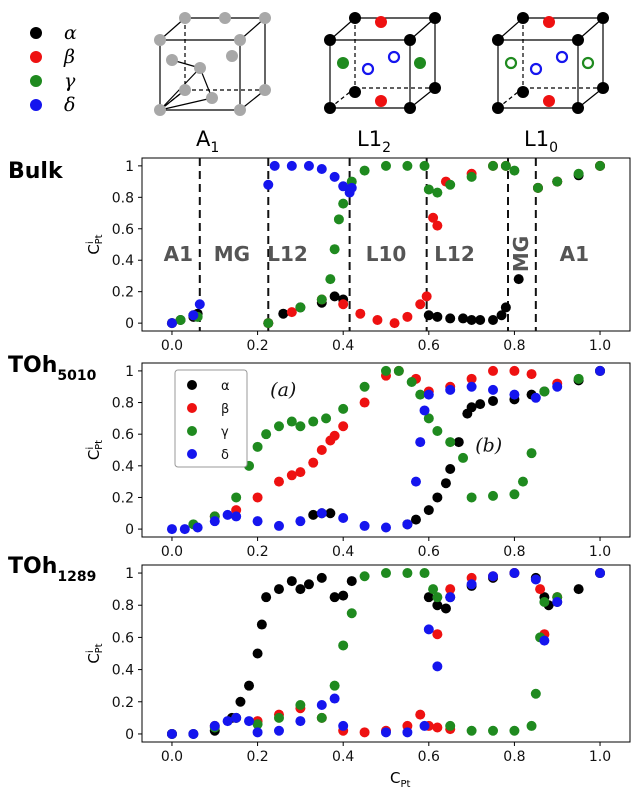 The height and width of the screenshot is (789, 636). What do you see at coordinates (36, 57) in the screenshot?
I see `site-legend-dot-beta` at bounding box center [36, 57].